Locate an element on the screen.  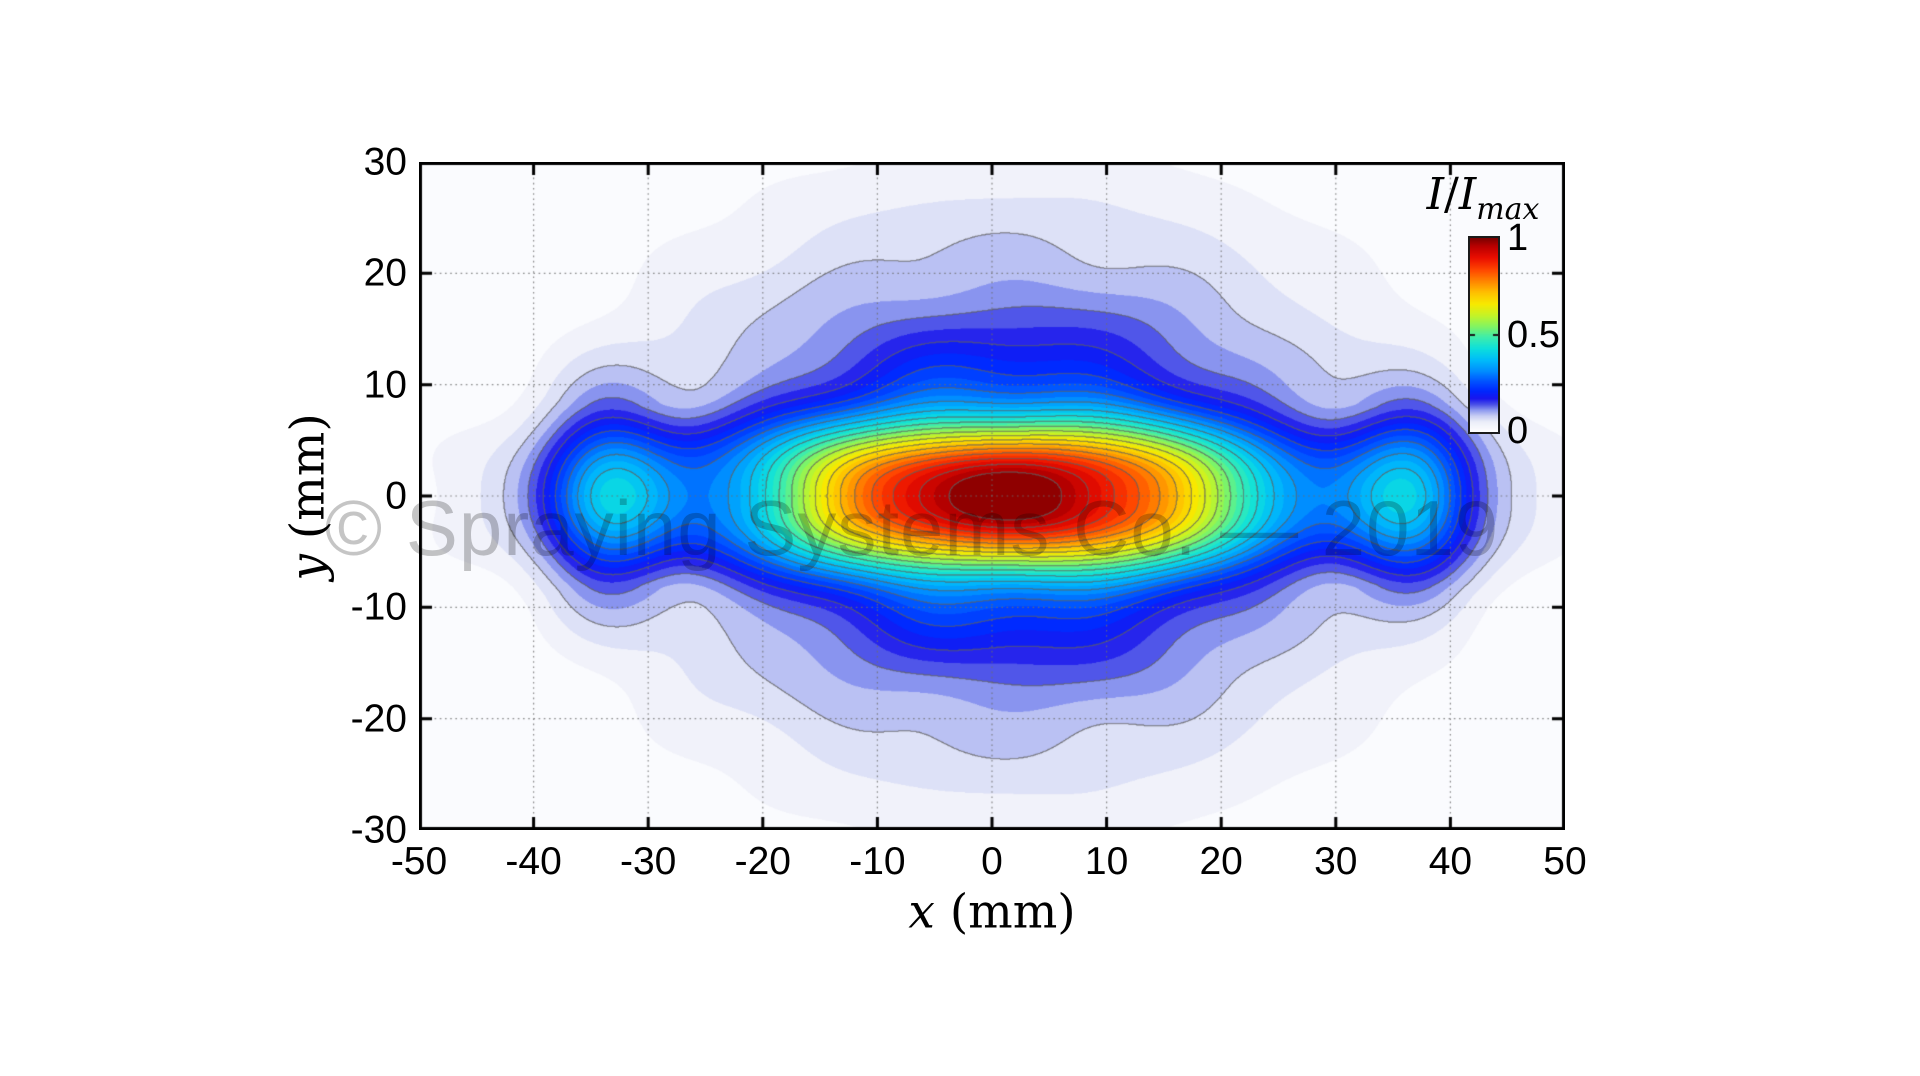
colorbar-title-numerator: I is located at coordinates (1435, 195).